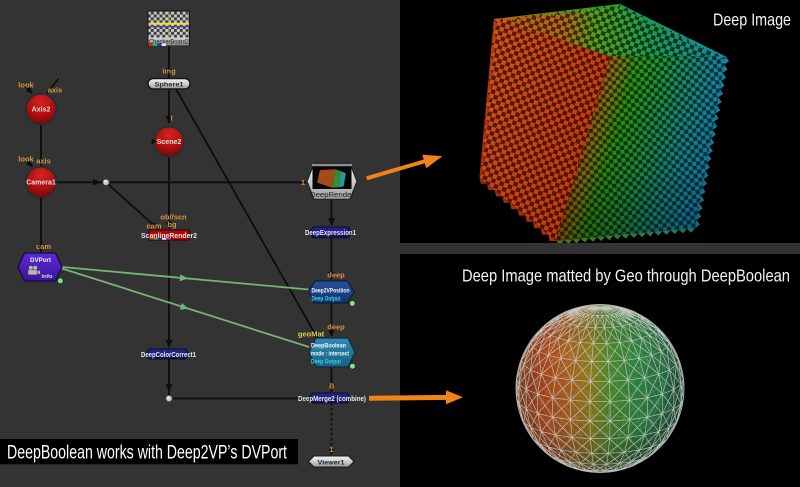 Image resolution: width=800 pixels, height=487 pixels. Describe the element at coordinates (41, 183) in the screenshot. I see `svg-text: Camera1` at that location.